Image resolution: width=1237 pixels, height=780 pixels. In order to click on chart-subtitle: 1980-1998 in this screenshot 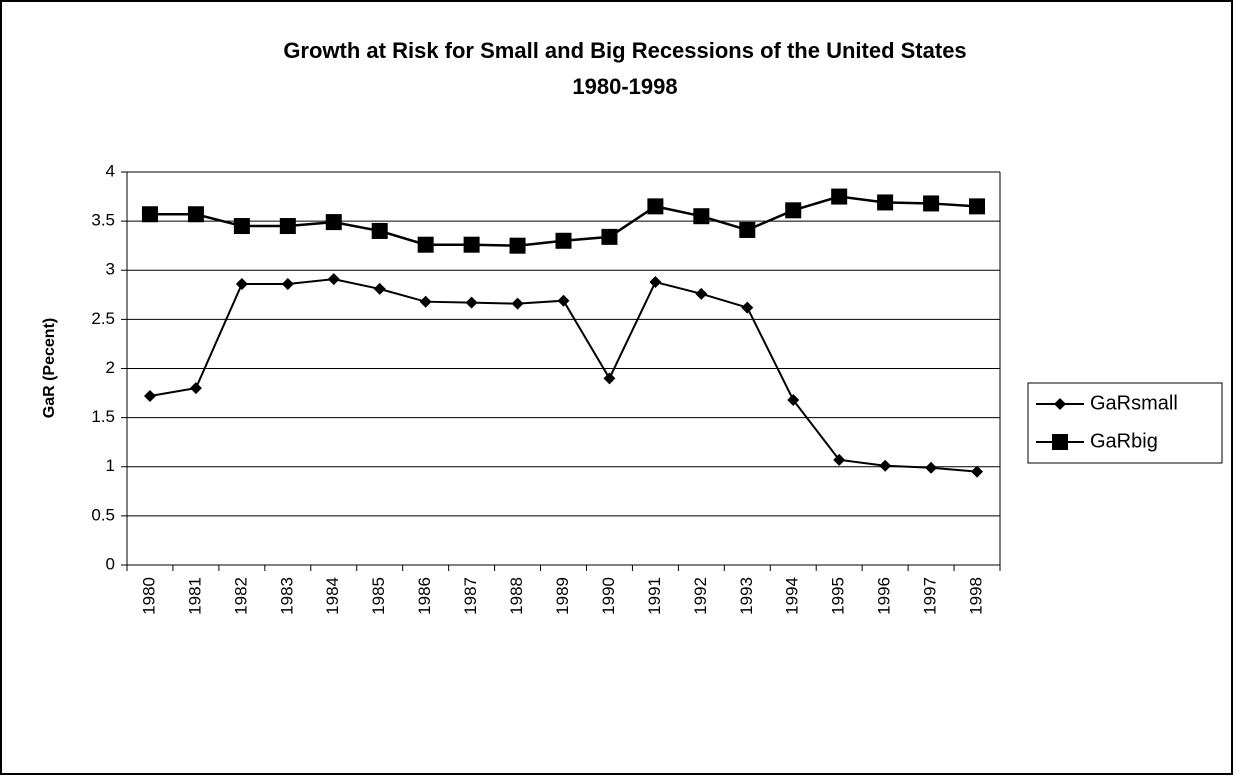, I will do `click(624, 86)`.